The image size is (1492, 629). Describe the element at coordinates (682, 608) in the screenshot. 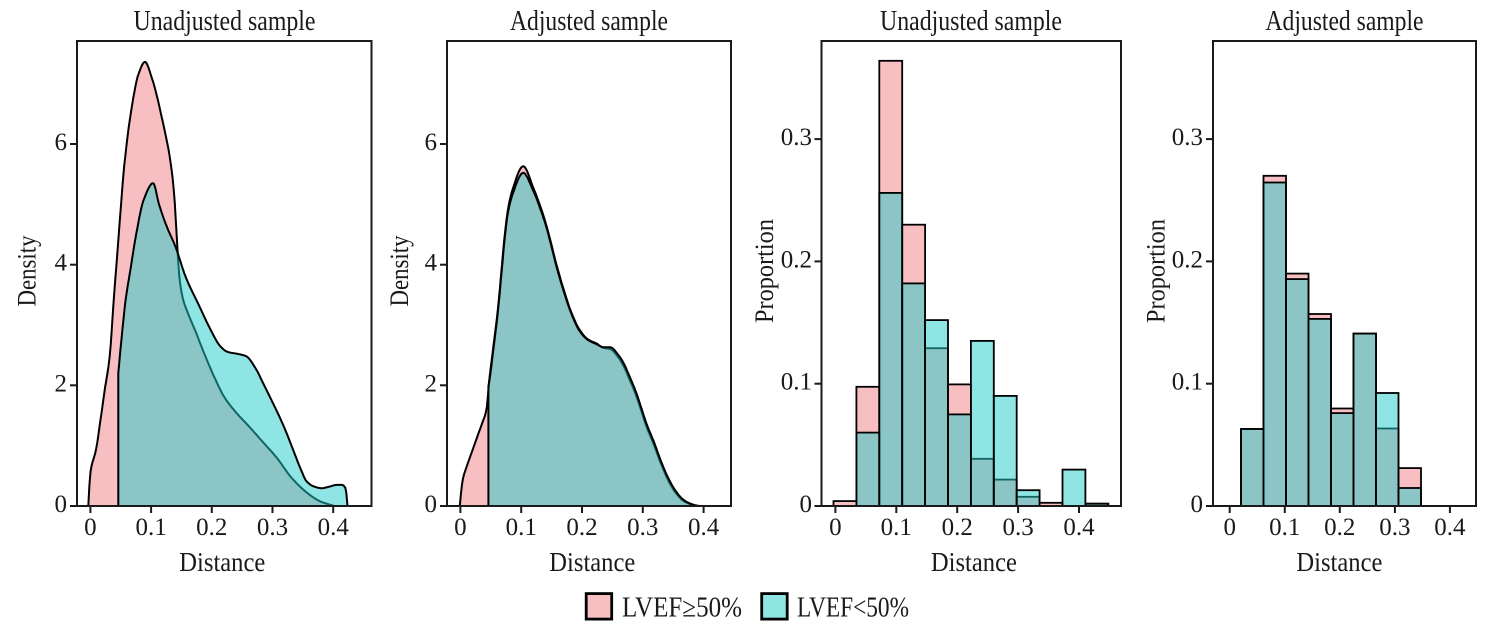

I see `svg-text: LVEF≥50%` at that location.